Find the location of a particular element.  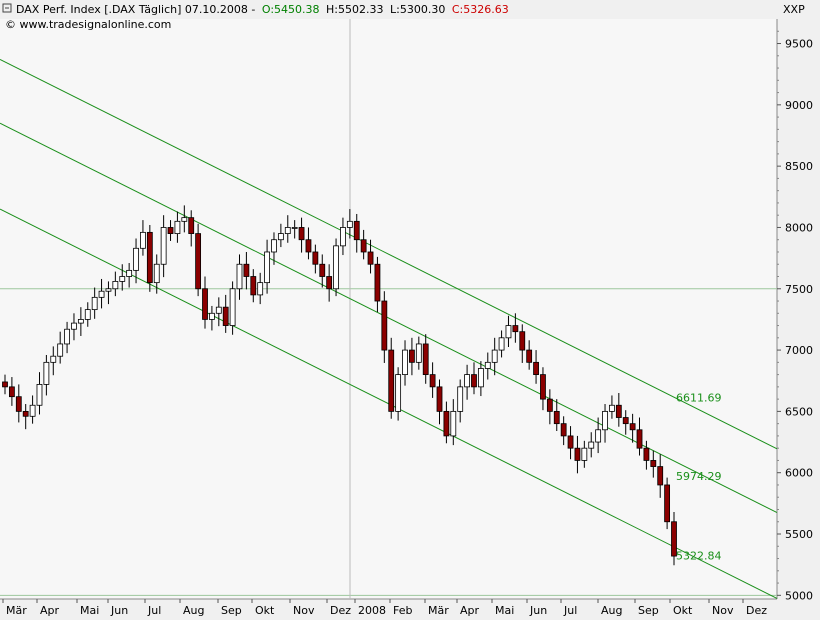

x-tick-label-19: Okt is located at coordinates (683, 610).